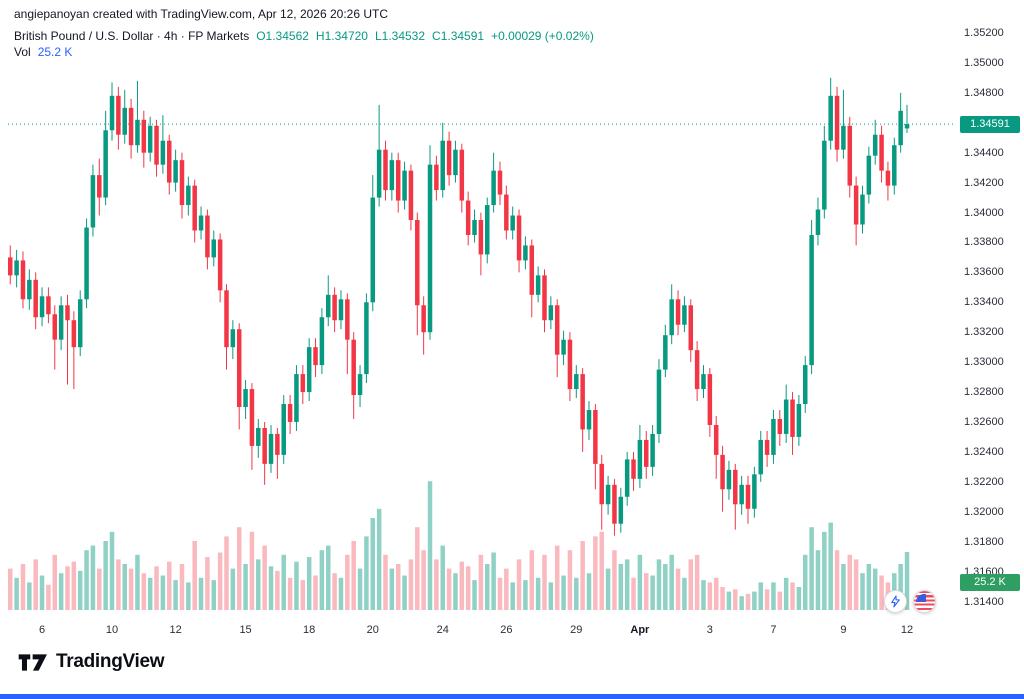 The width and height of the screenshot is (1024, 699). What do you see at coordinates (55, 52) in the screenshot?
I see `volume-value: 25.2 K` at bounding box center [55, 52].